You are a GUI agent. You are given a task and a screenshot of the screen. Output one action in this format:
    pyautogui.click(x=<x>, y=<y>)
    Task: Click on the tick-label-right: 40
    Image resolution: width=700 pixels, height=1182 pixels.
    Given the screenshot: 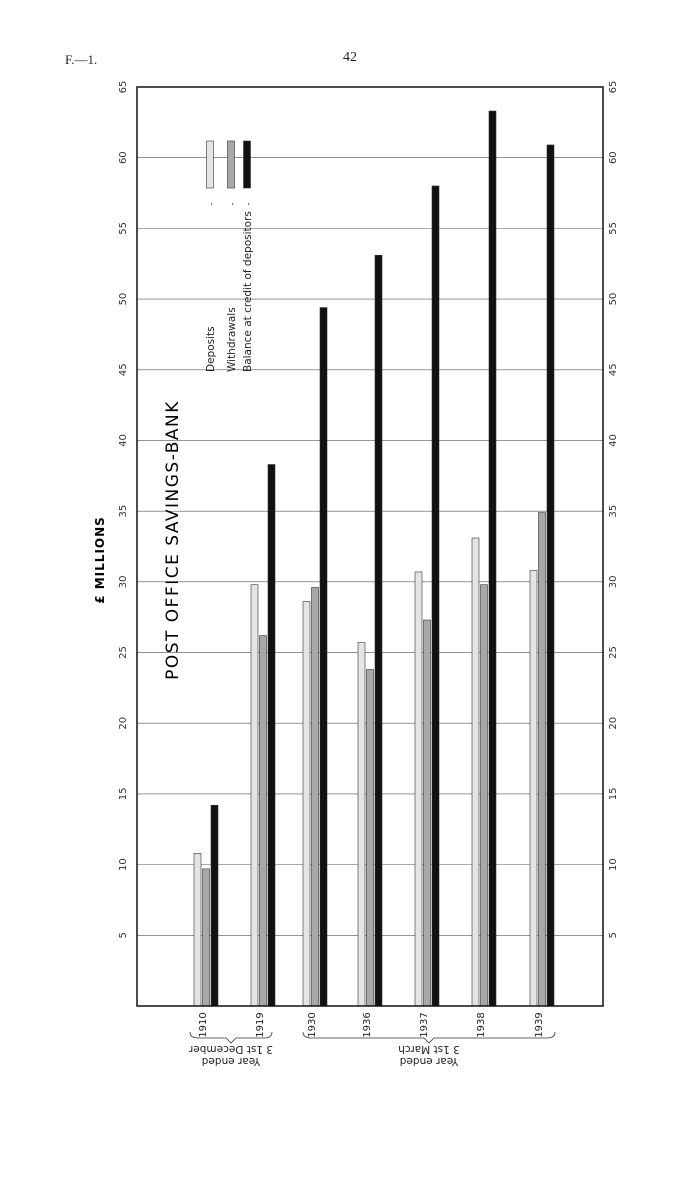 What is the action you would take?
    pyautogui.click(x=613, y=440)
    